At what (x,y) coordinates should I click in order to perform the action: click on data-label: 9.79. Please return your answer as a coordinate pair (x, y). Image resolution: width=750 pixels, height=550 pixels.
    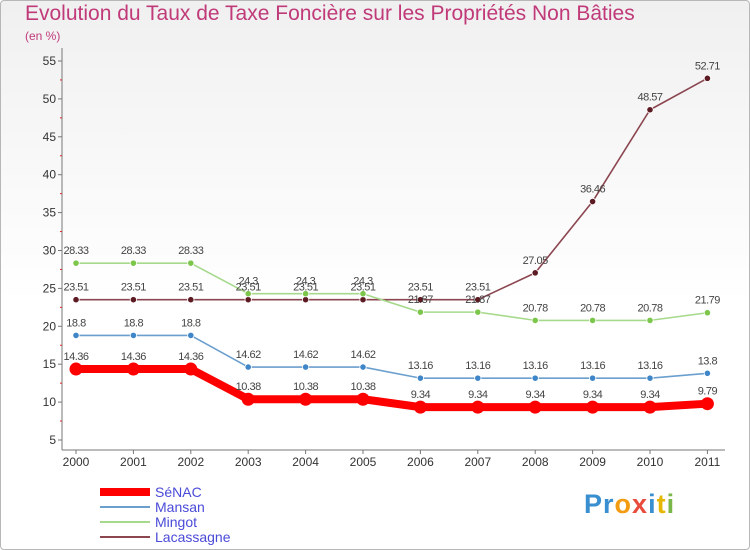
    Looking at the image, I should click on (708, 392).